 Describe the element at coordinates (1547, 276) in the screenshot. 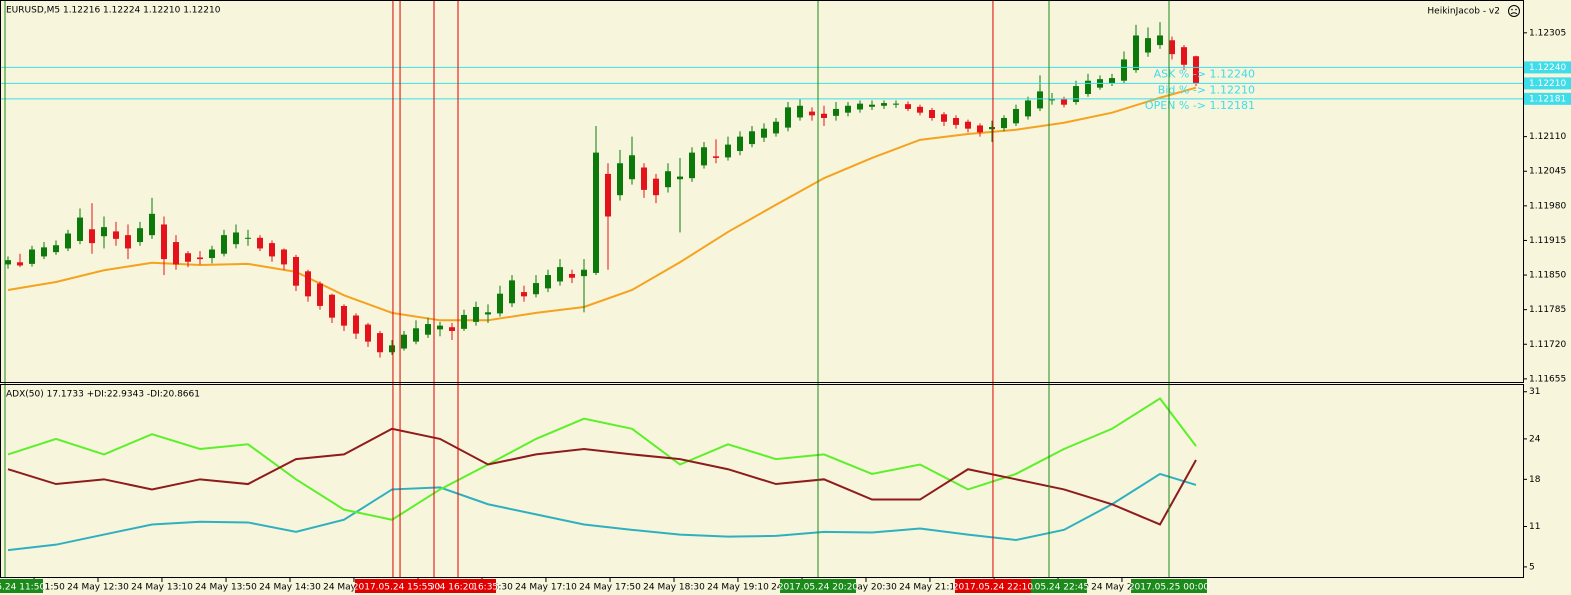

I see `y-tick-label: 1.11850` at that location.